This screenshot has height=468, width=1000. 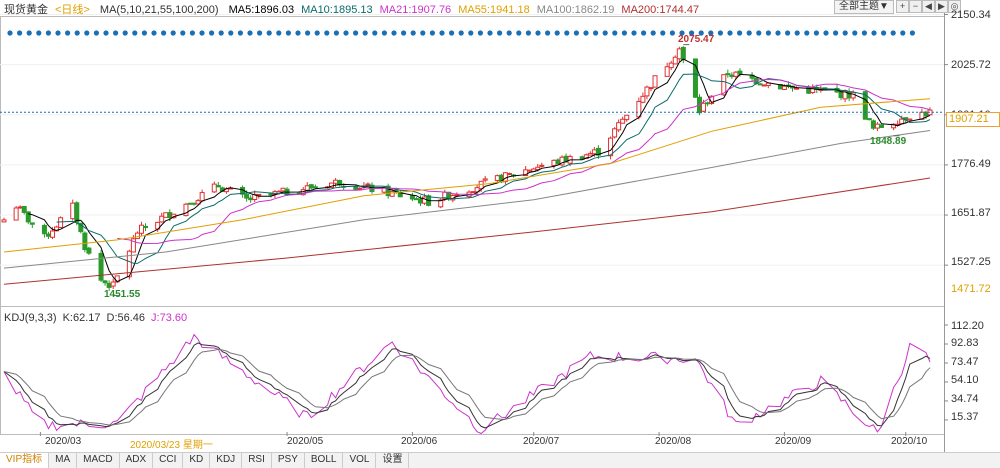 I want to click on kdj-axis-tick: 54.10, so click(x=965, y=380).